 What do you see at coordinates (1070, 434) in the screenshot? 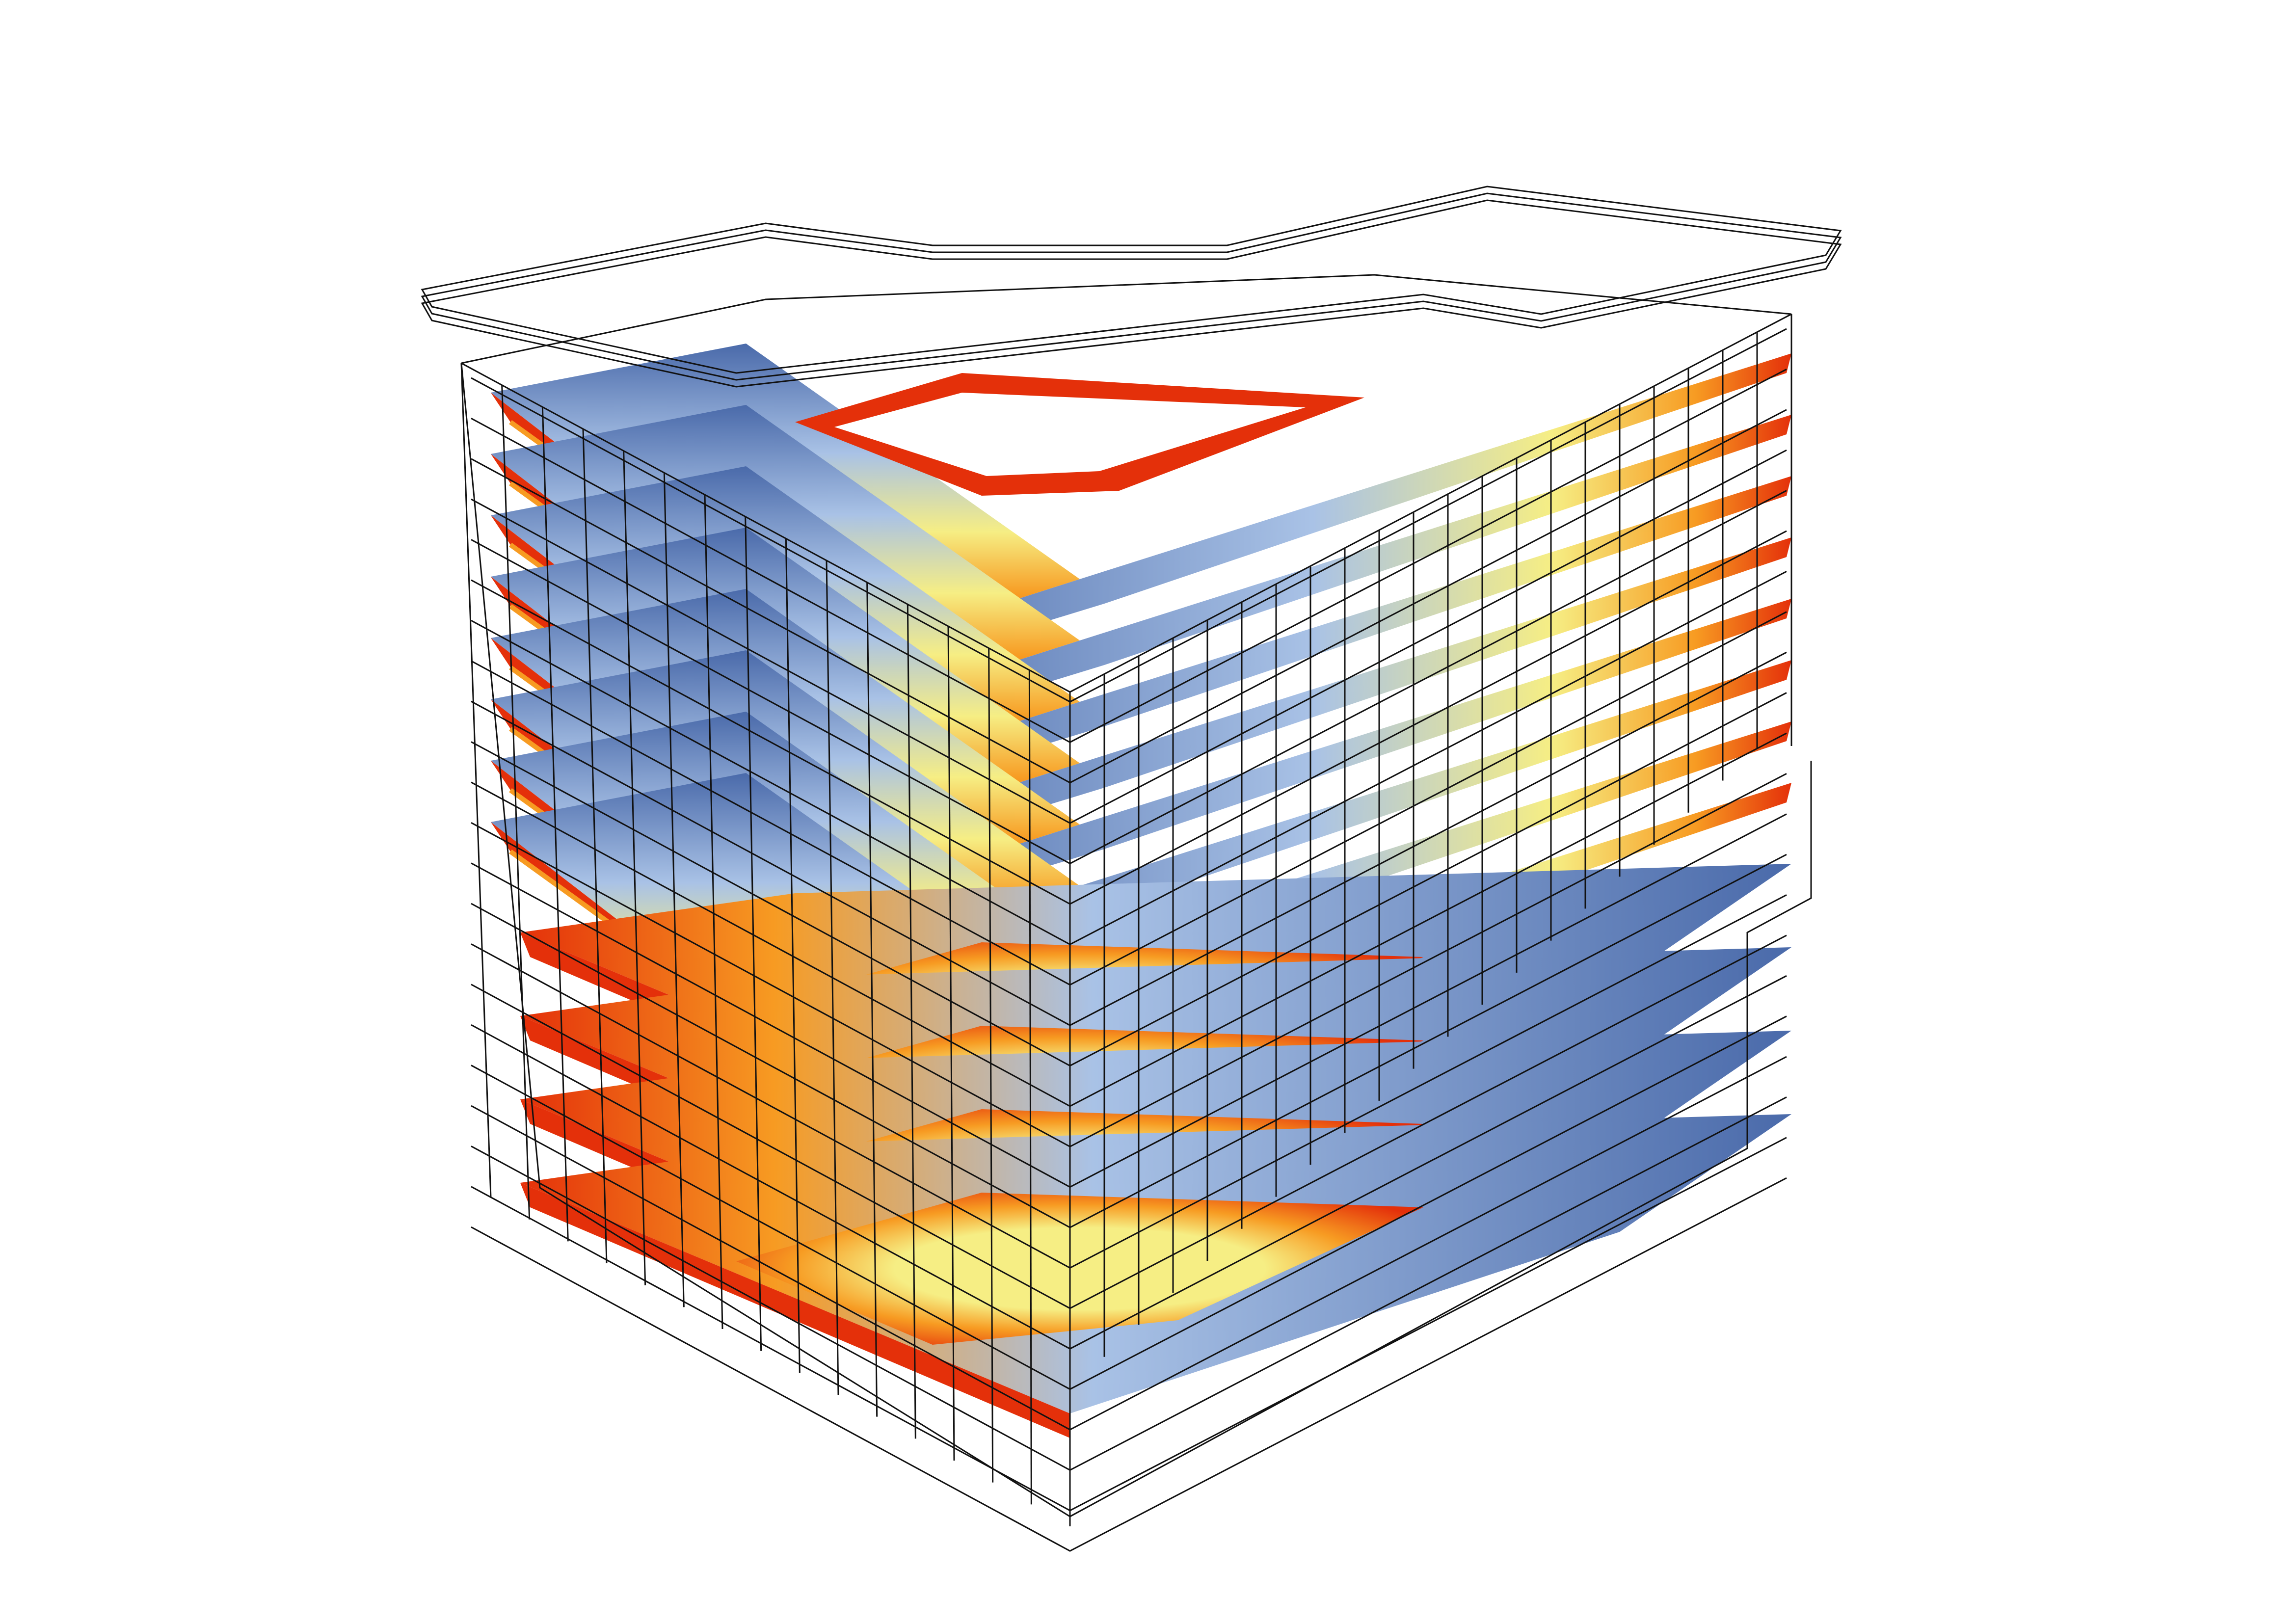
I see `atrium-void` at bounding box center [1070, 434].